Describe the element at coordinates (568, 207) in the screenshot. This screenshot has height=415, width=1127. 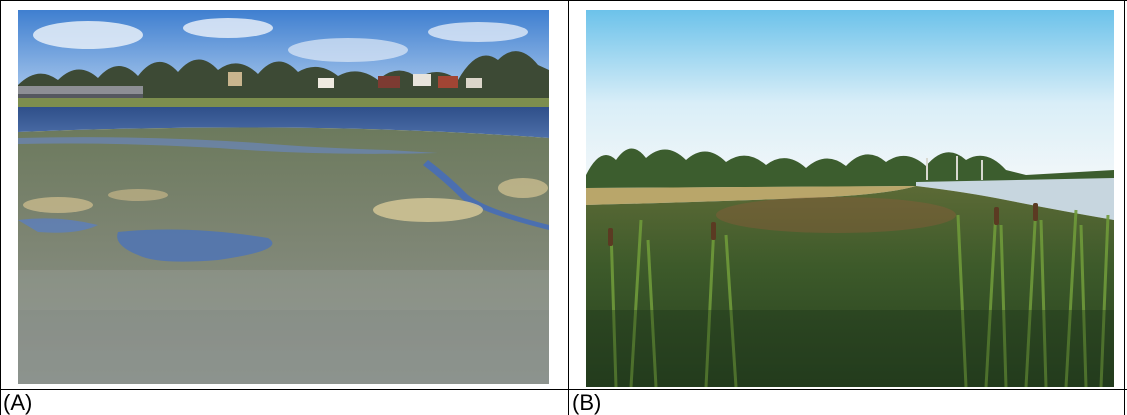
I see `table-border-middle` at that location.